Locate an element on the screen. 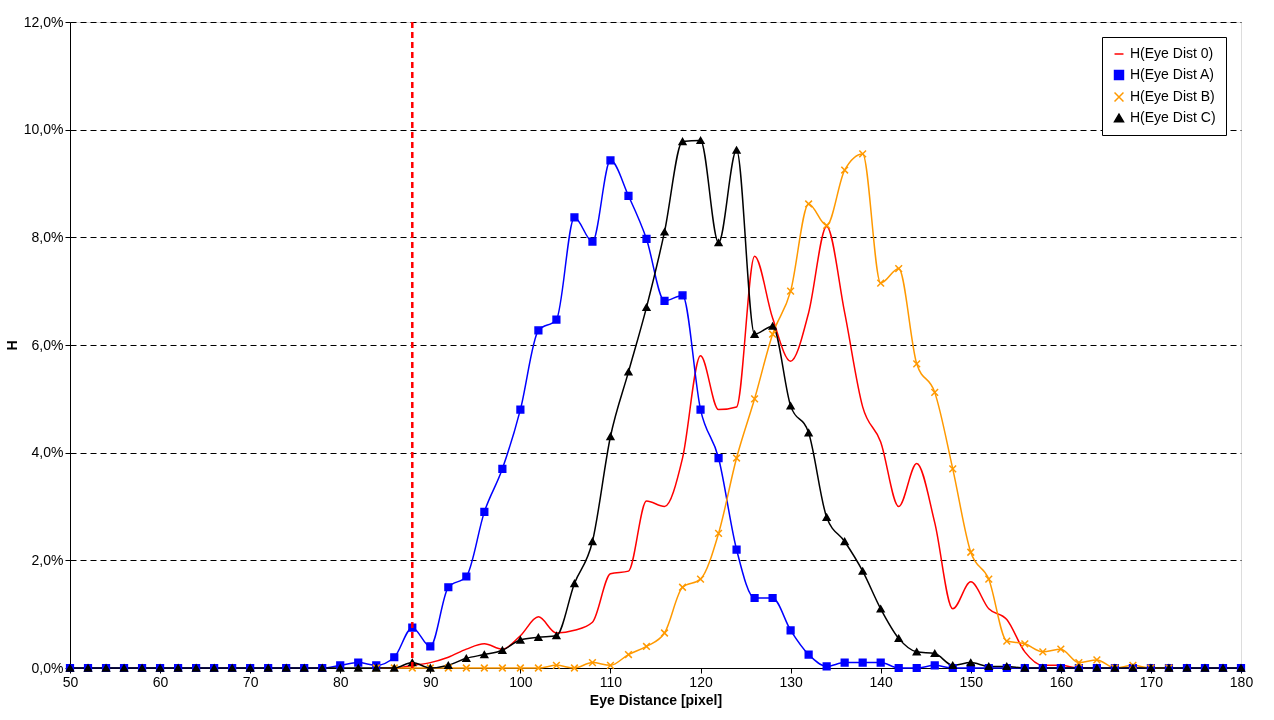 This screenshot has height=720, width=1274. y-tick-label: 4,0% is located at coordinates (47, 452).